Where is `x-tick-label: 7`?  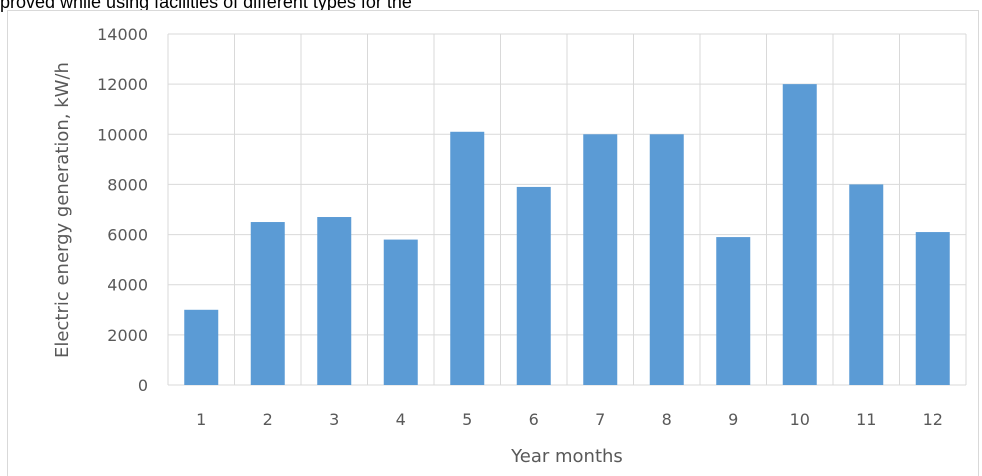 x-tick-label: 7 is located at coordinates (600, 419).